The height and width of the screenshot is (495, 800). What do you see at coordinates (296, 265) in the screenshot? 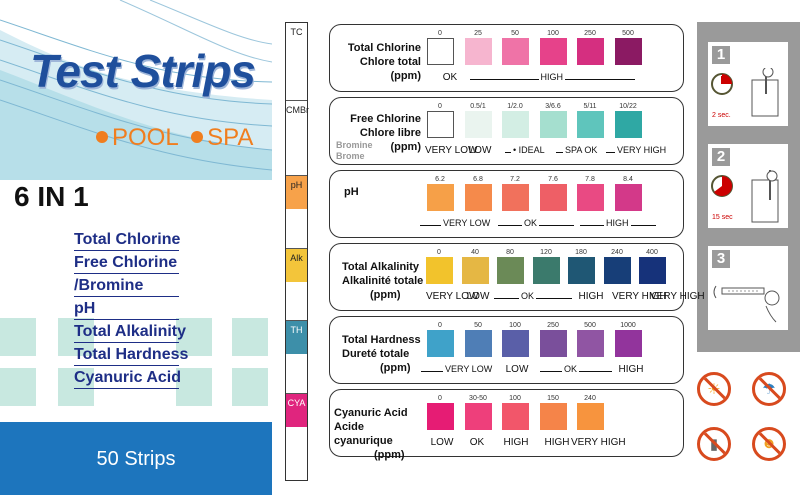
I see `pad-alk: Alk` at bounding box center [296, 265].